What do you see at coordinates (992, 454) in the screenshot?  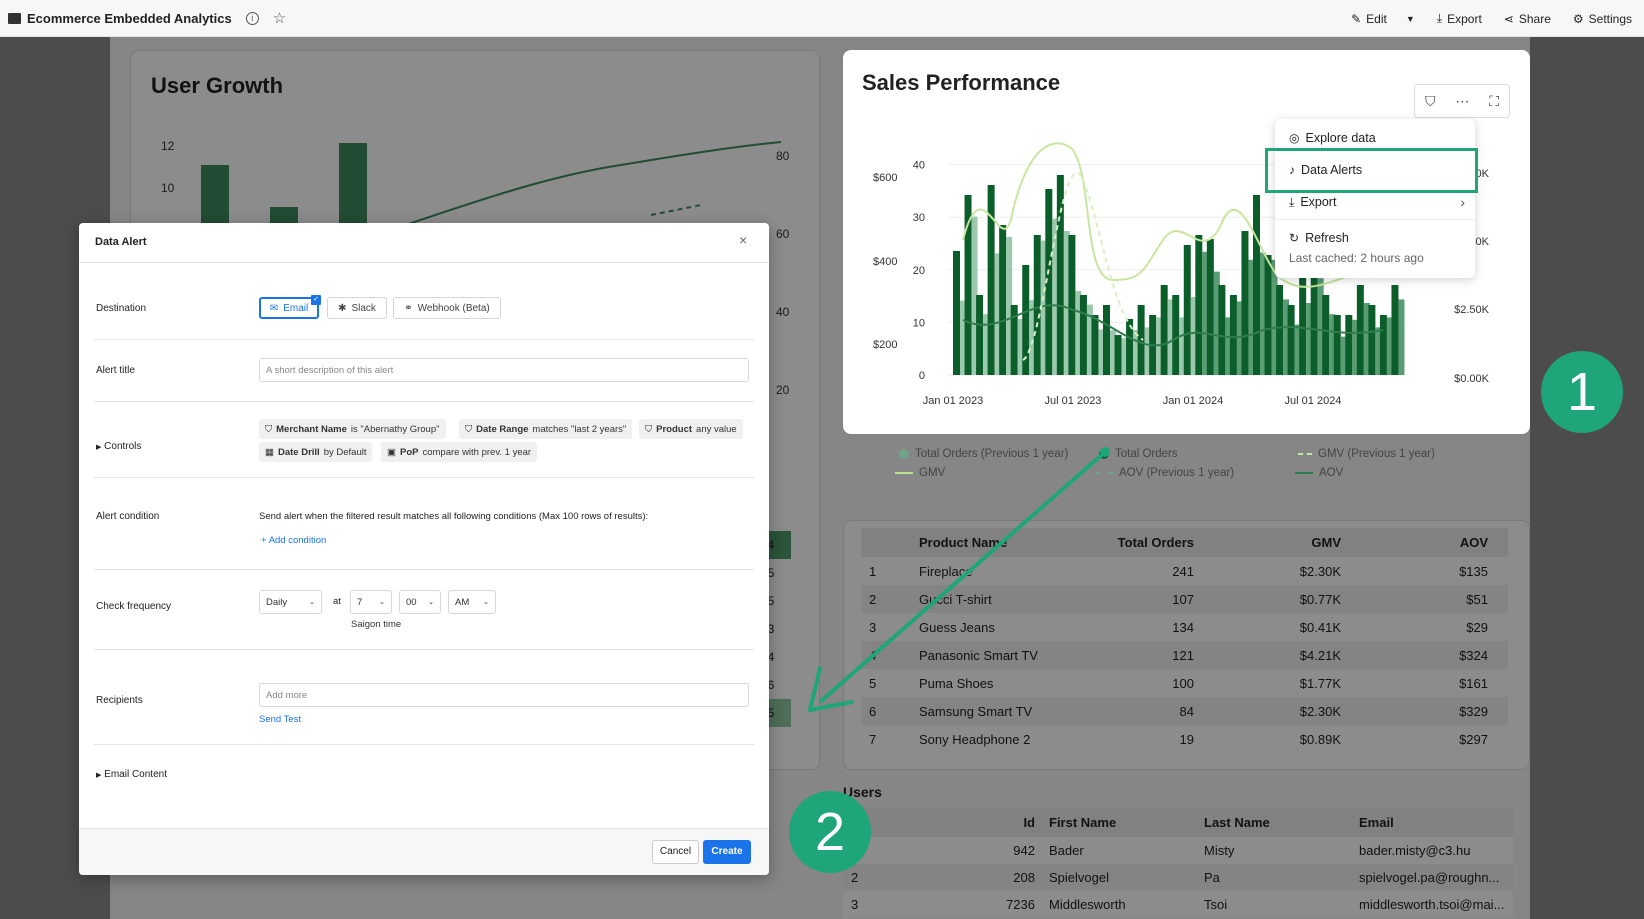 I see `legend-label: Total Orders (Previous 1 year)` at bounding box center [992, 454].